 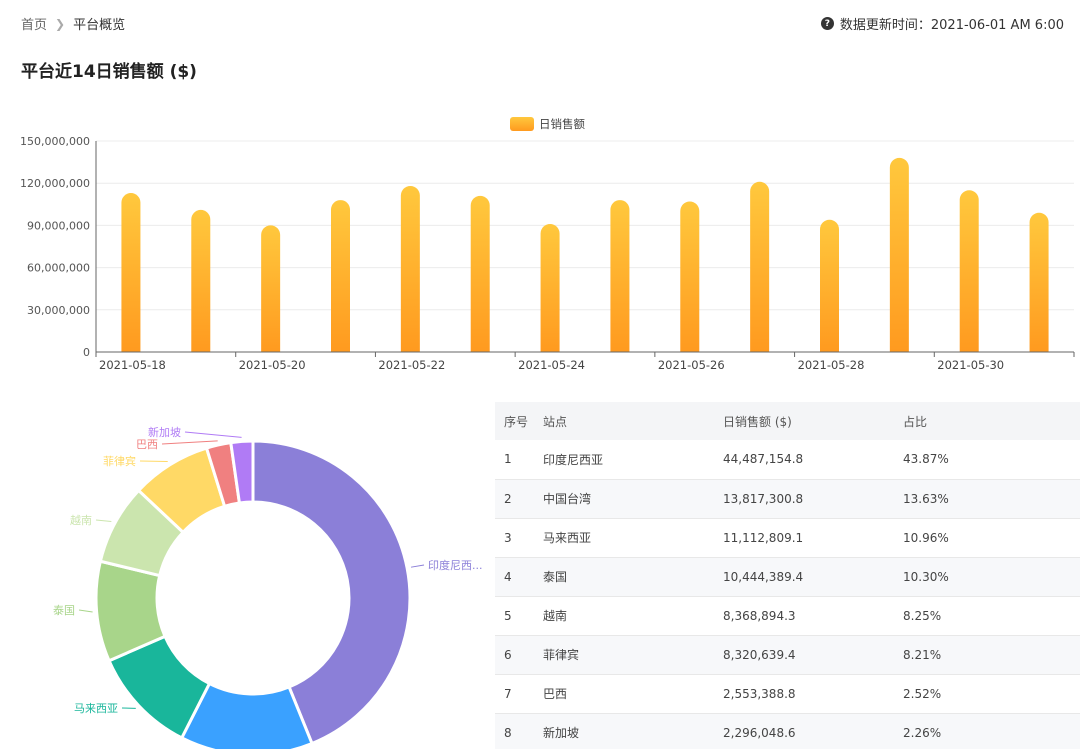 I want to click on cell-sales: 11,112,809.1, so click(x=763, y=537).